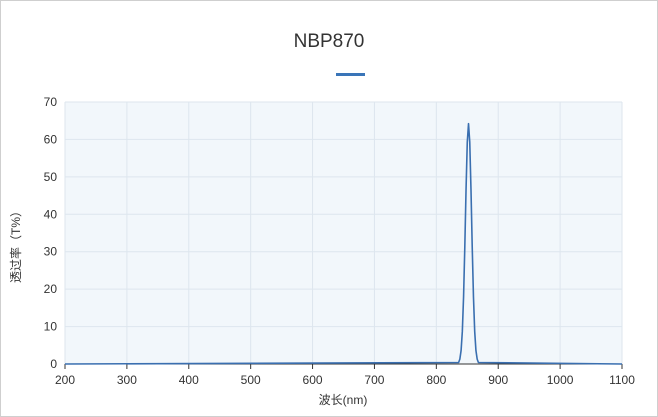 This screenshot has height=417, width=658. I want to click on y-tick-label: 30, so click(51, 252).